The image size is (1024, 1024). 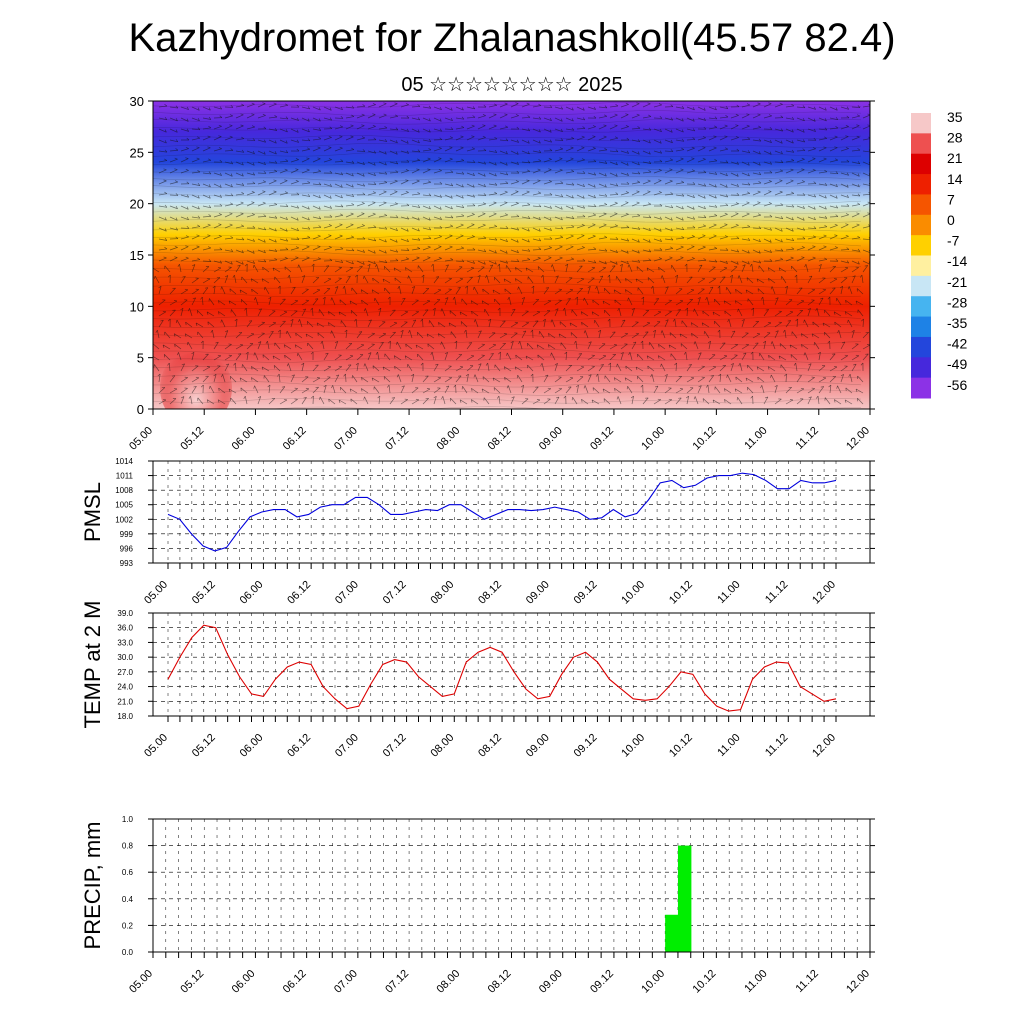 I want to click on time-tick-label: 12.00, so click(x=824, y=746).